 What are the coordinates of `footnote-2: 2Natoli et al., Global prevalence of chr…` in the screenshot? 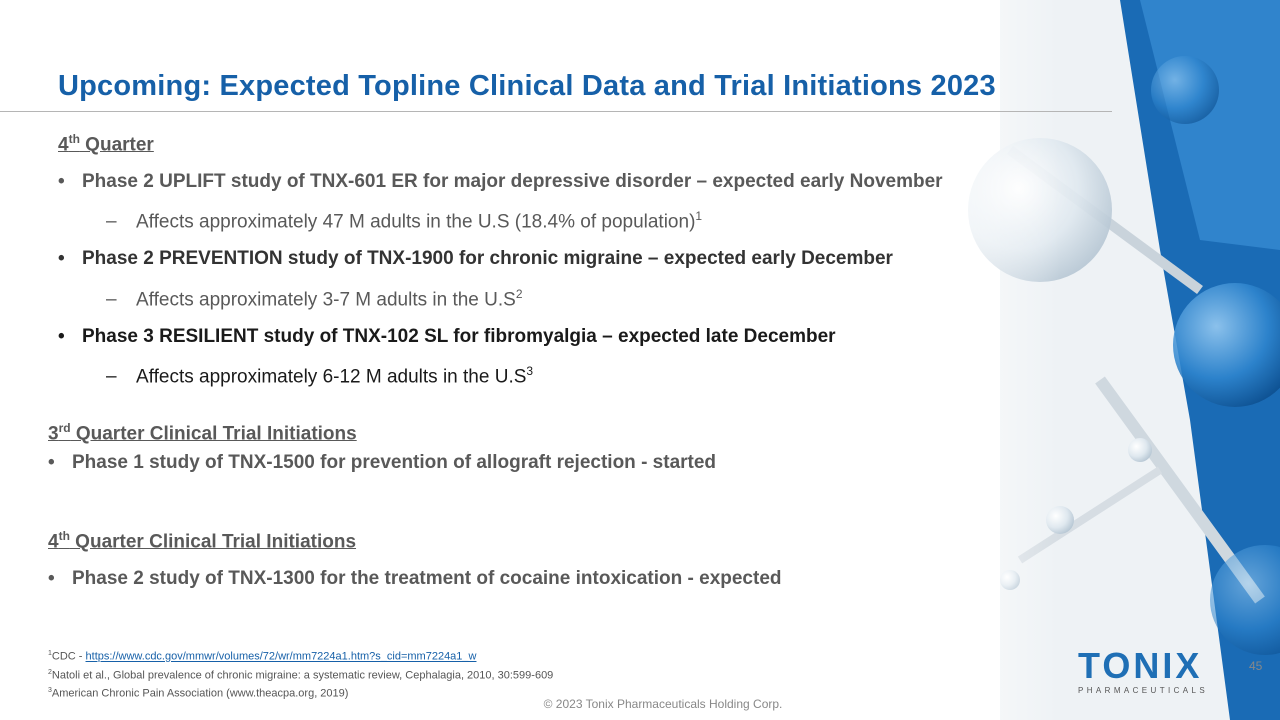 It's located at (301, 675).